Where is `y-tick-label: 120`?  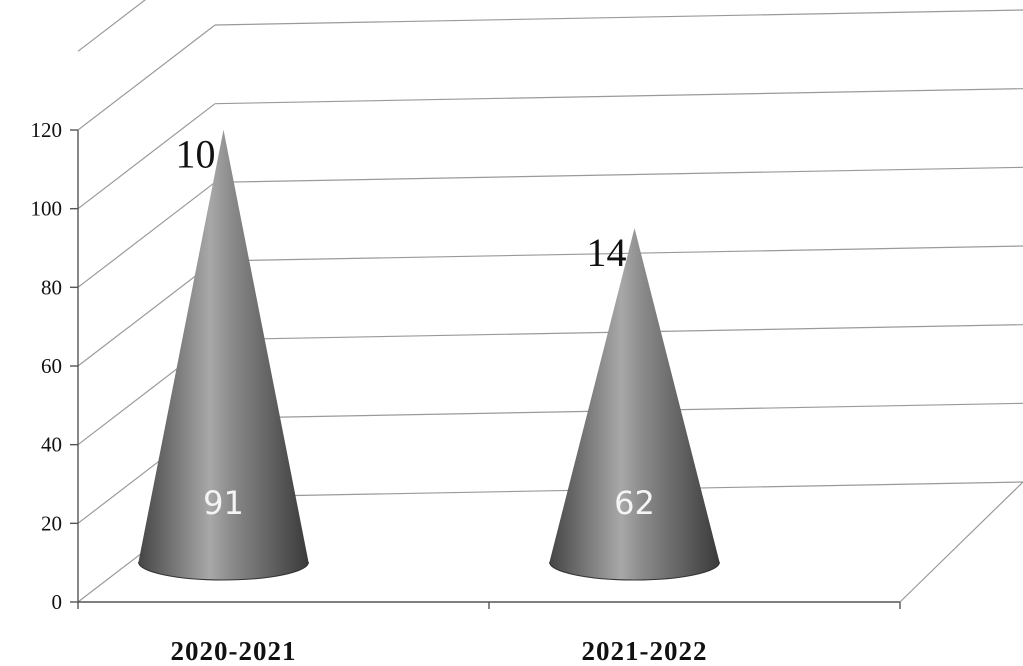
y-tick-label: 120 is located at coordinates (47, 130).